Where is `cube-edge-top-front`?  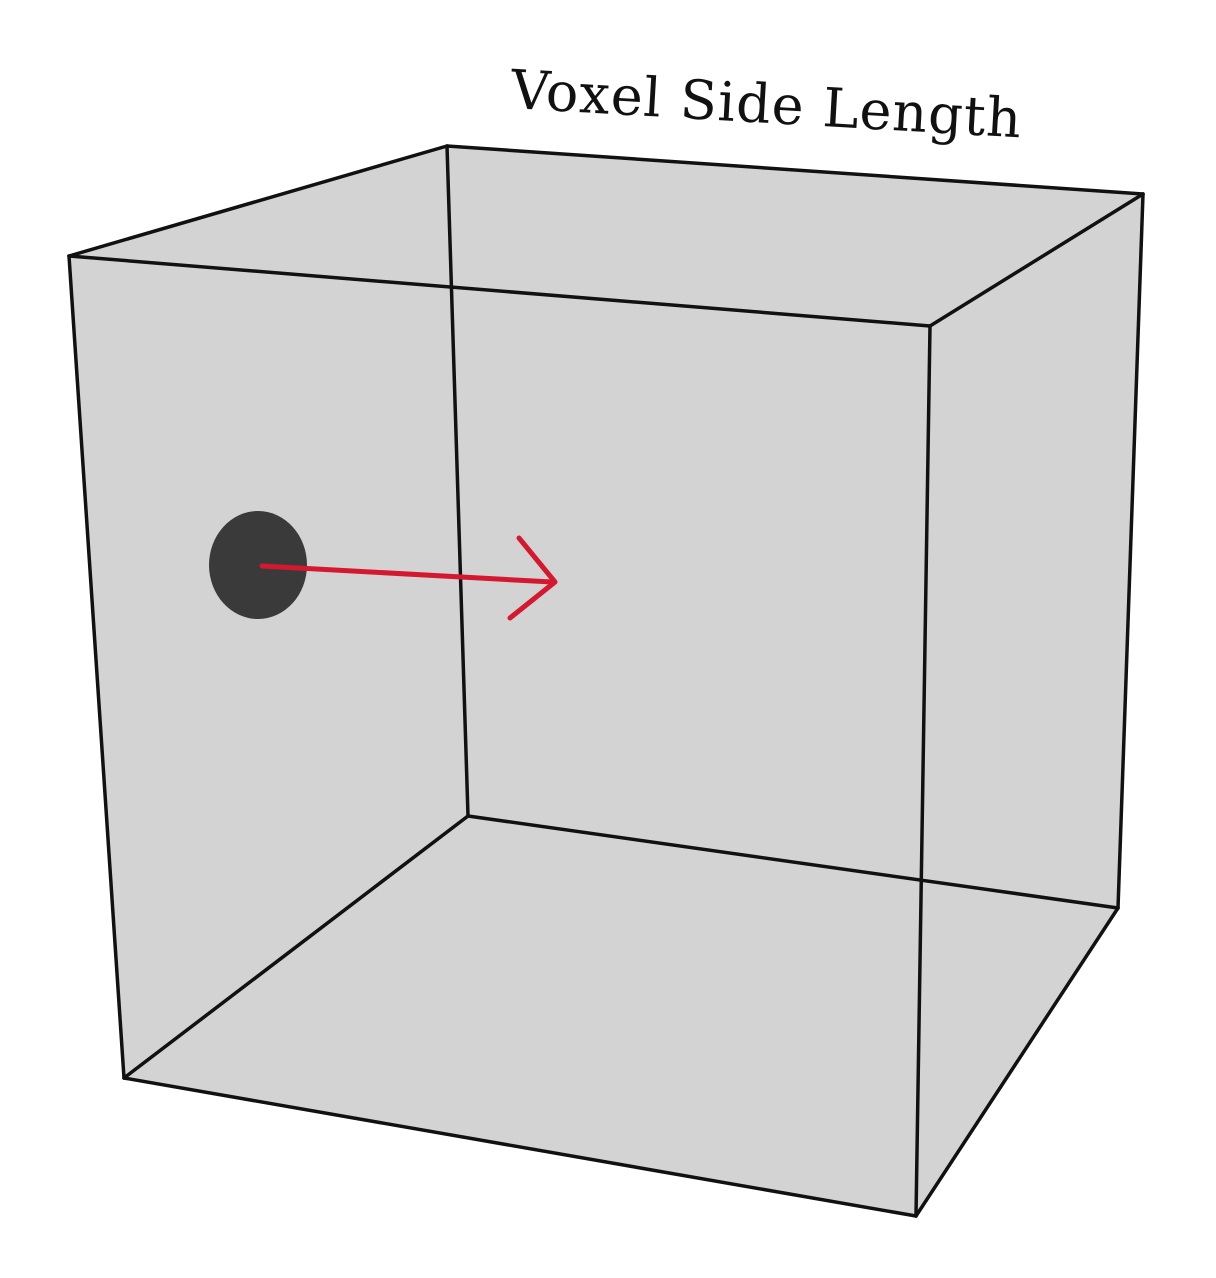
cube-edge-top-front is located at coordinates (499, 291).